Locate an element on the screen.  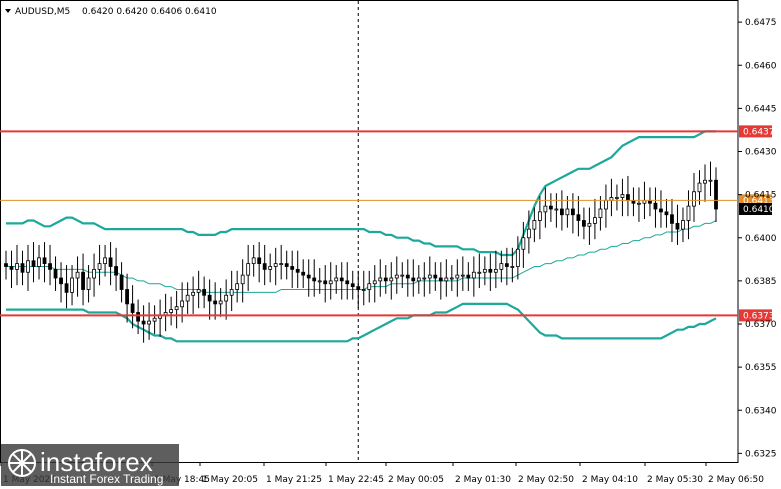
level-tag is located at coordinates (755, 131).